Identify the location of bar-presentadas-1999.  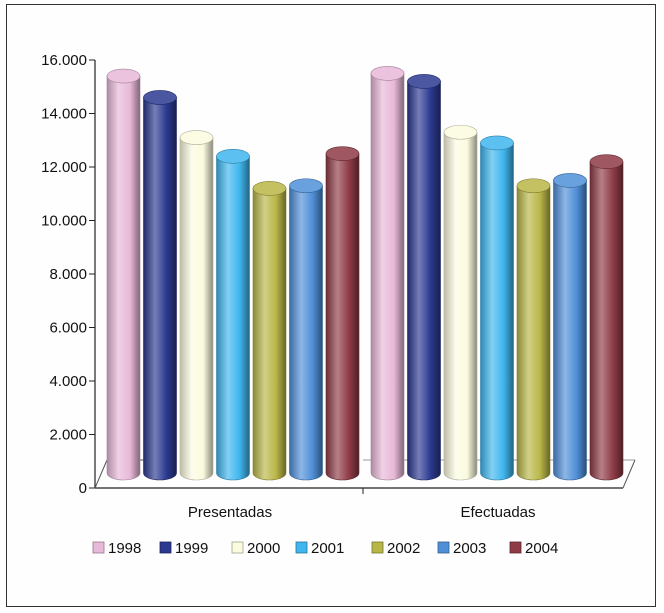
(160, 285).